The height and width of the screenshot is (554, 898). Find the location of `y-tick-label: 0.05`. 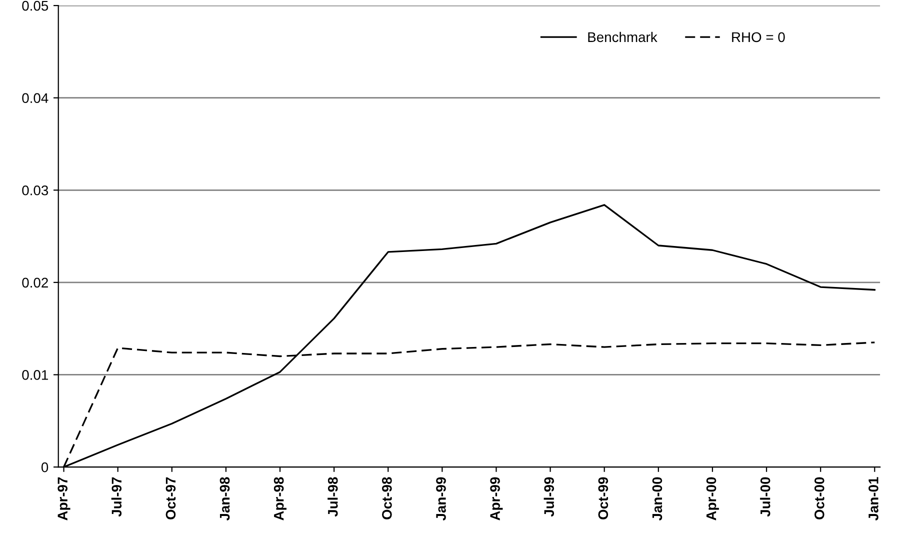

y-tick-label: 0.05 is located at coordinates (35, 5).